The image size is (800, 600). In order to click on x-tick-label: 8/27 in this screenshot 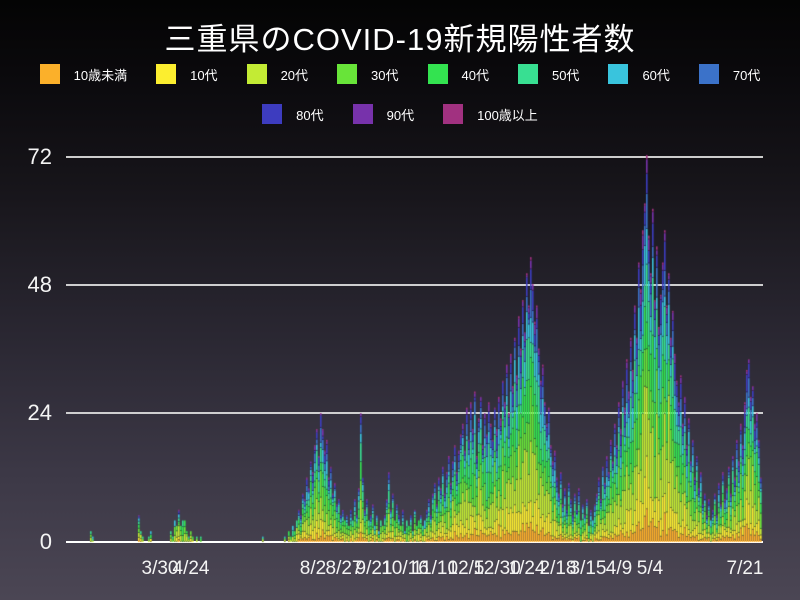, I will do `click(344, 568)`.